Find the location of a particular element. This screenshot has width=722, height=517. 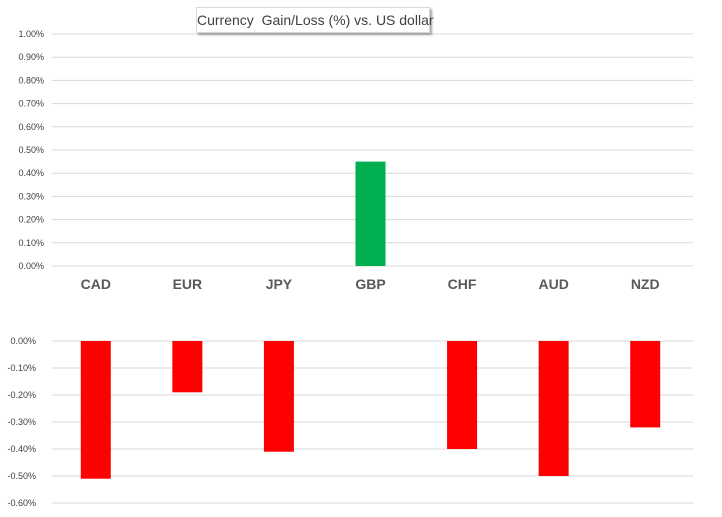

category-label: CAD is located at coordinates (96, 284).